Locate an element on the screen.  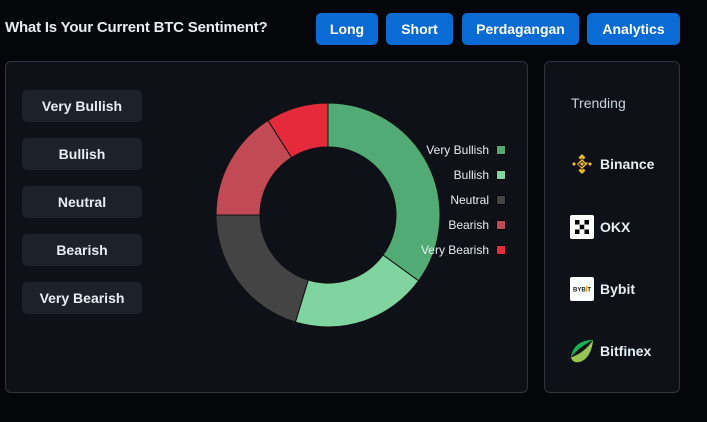
legend-very-bullish: Very Bullish is located at coordinates (466, 150).